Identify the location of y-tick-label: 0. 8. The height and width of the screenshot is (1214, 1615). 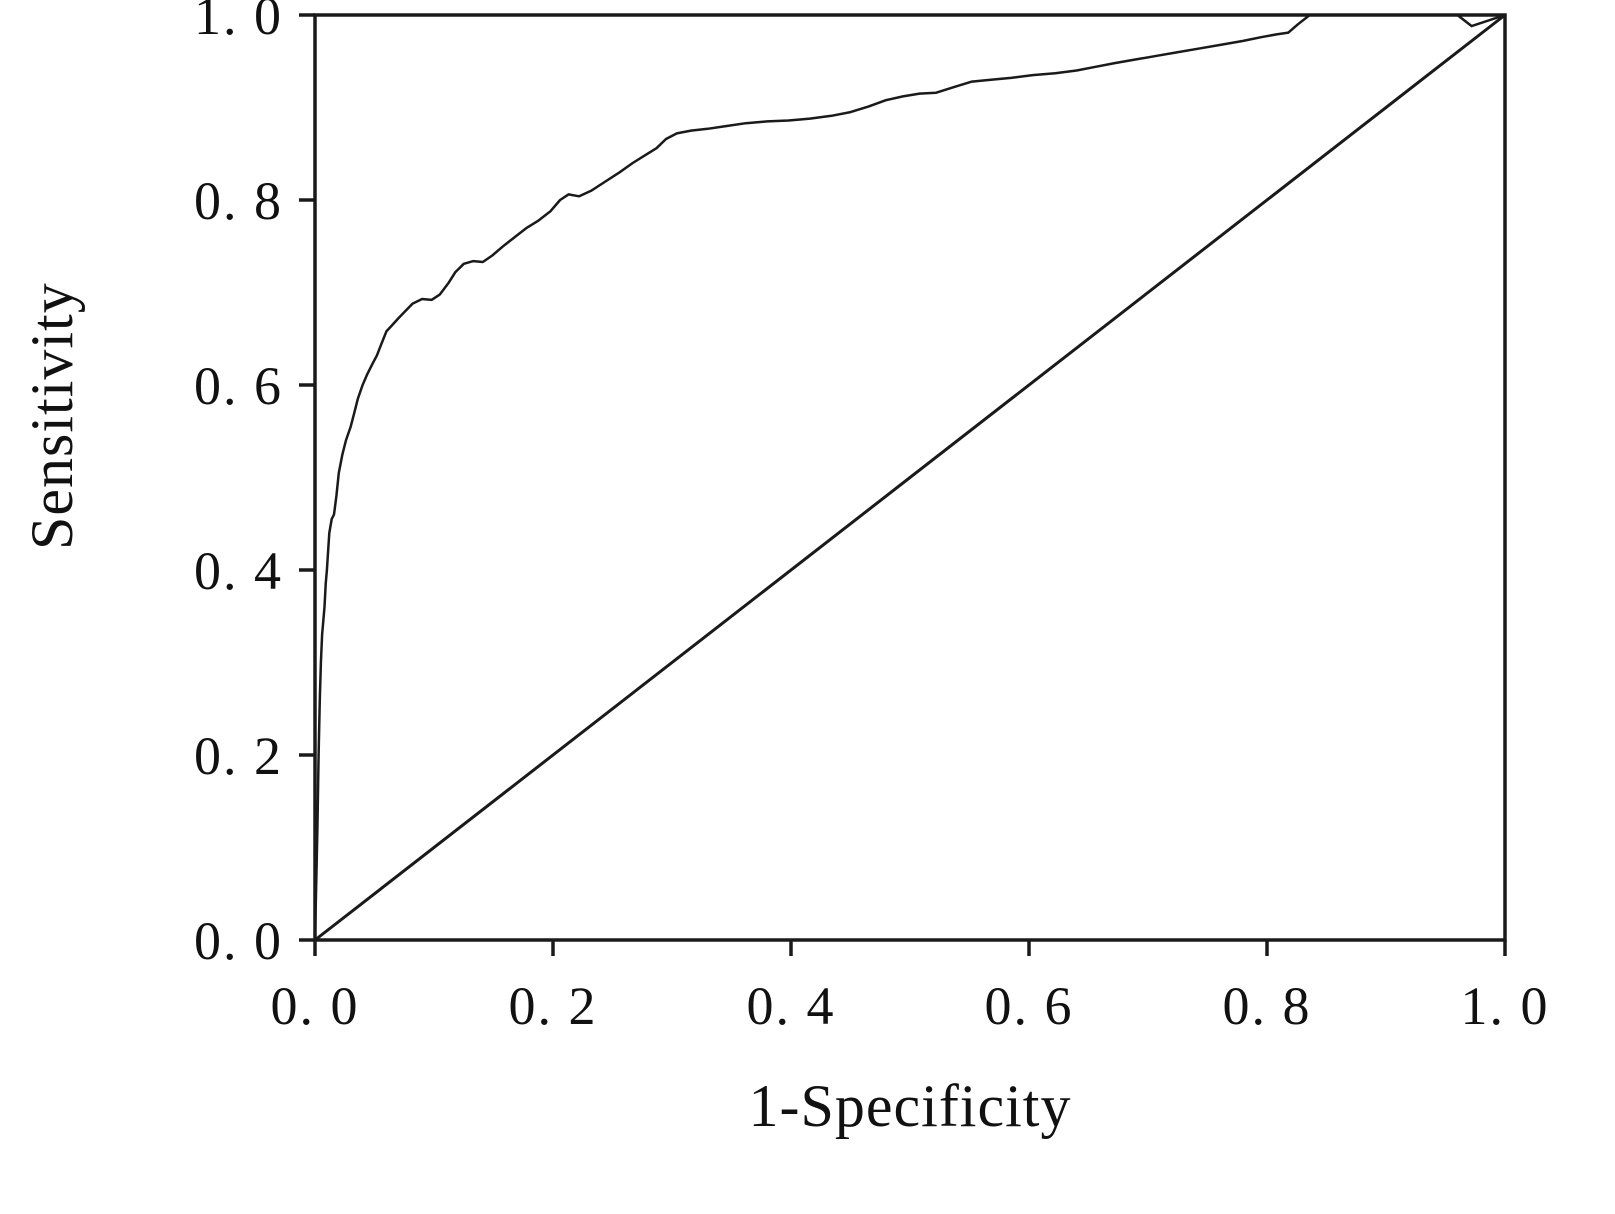
(238, 201).